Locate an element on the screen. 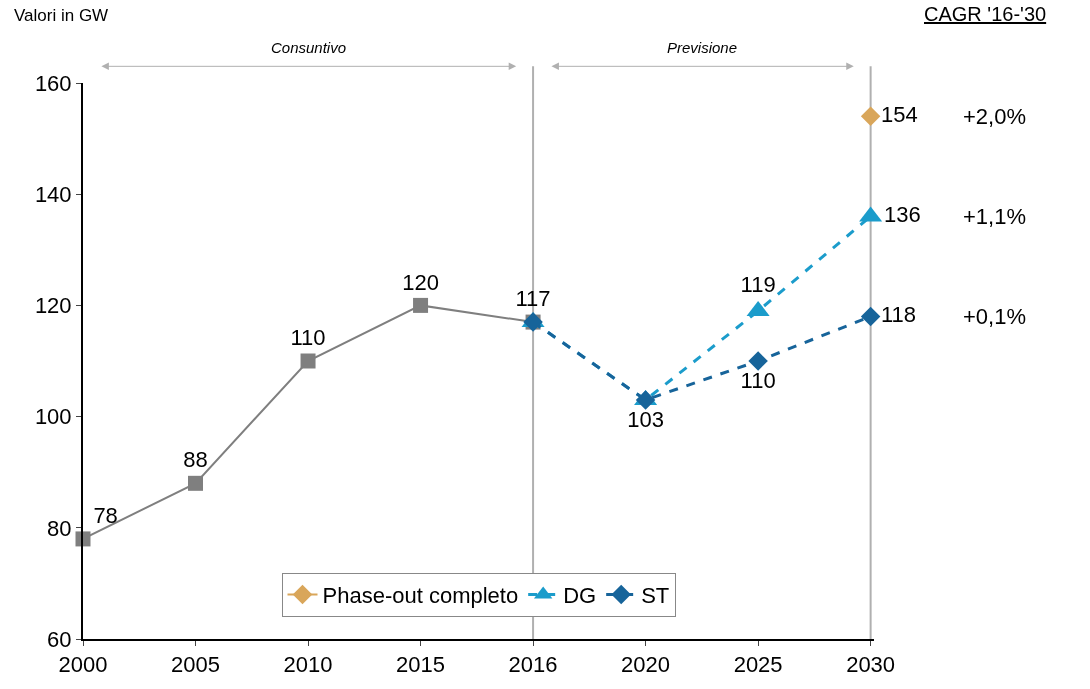 The width and height of the screenshot is (1090, 689). text: +2,0% is located at coordinates (994, 116).